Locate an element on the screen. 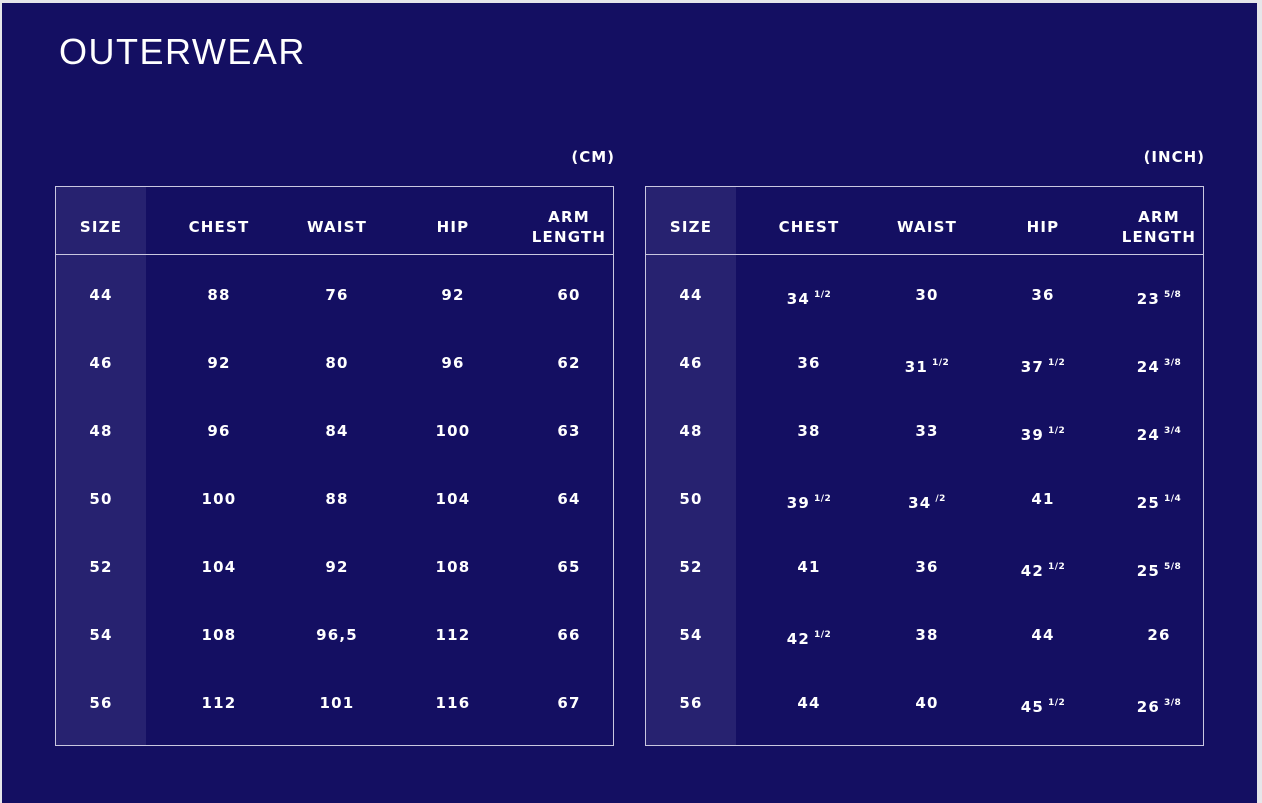  value-whole: 31 is located at coordinates (916, 367).